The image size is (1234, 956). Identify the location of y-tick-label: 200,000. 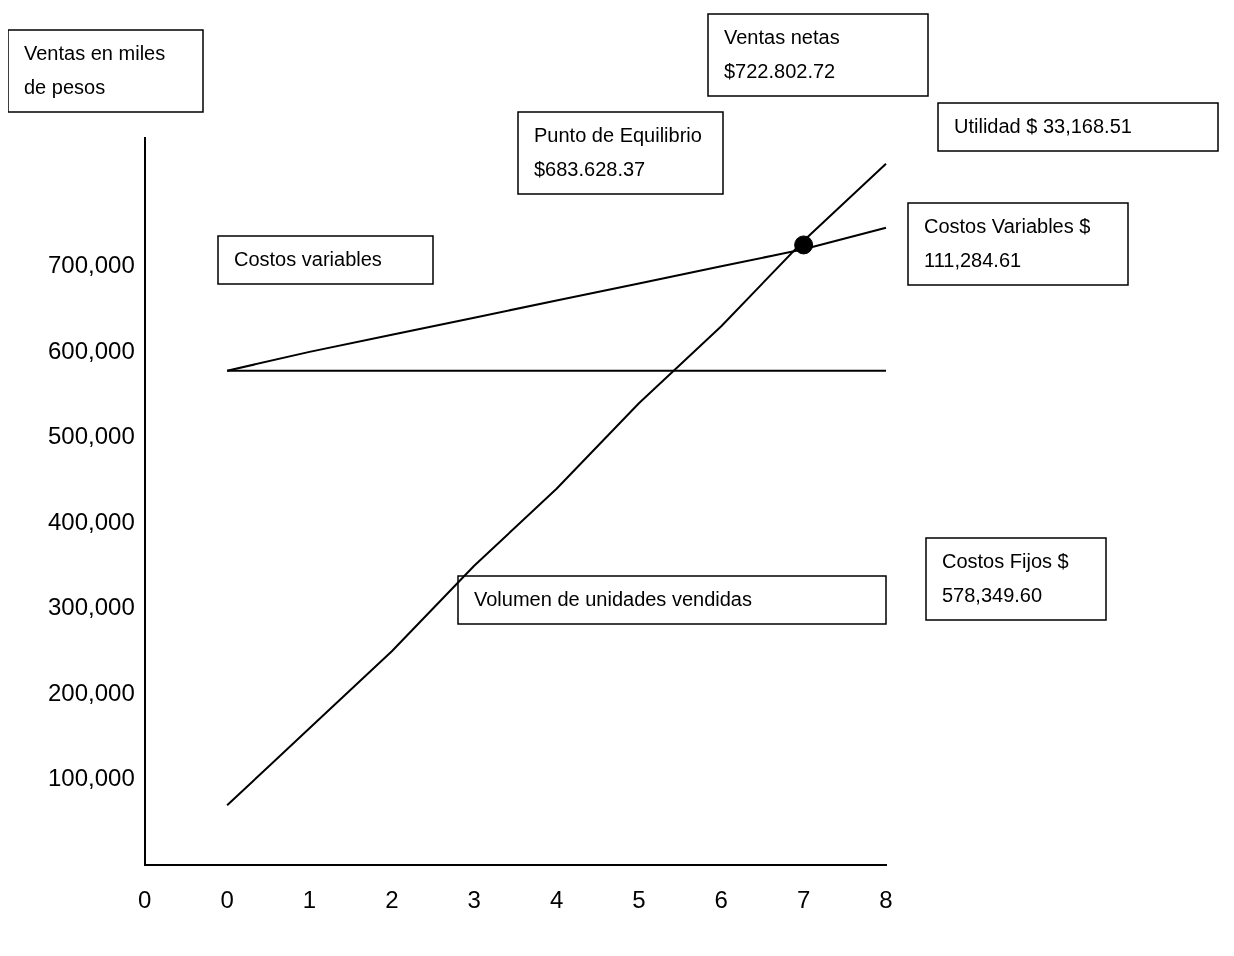
(91, 692).